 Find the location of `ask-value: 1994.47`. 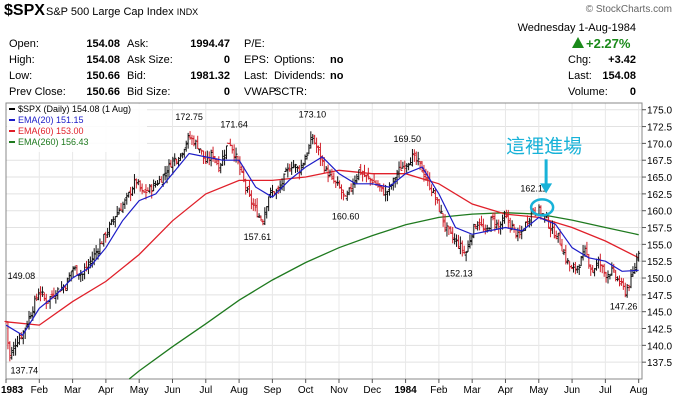

ask-value: 1994.47 is located at coordinates (210, 44).